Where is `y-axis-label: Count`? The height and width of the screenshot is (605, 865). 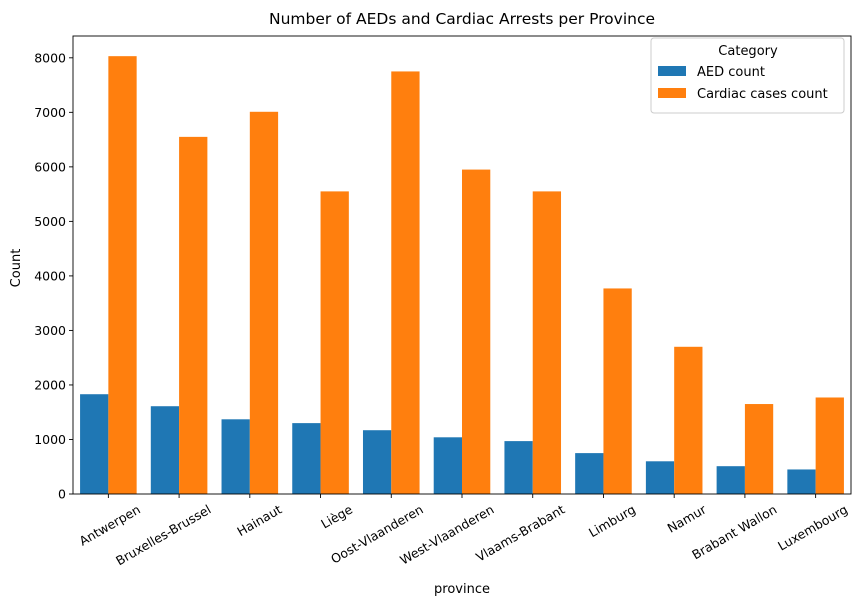 y-axis-label: Count is located at coordinates (16, 268).